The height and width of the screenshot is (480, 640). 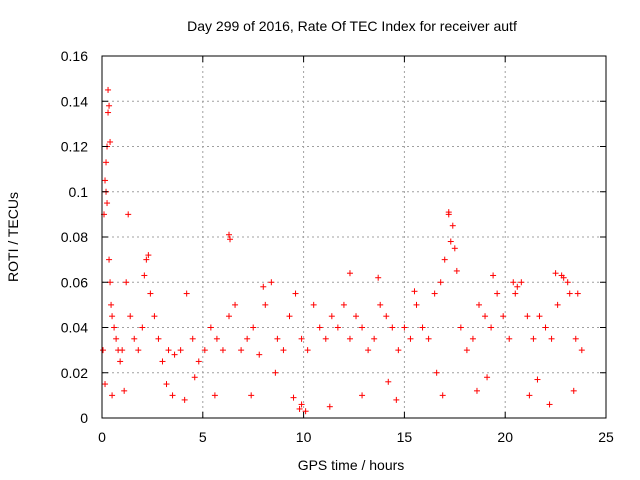 What do you see at coordinates (74, 328) in the screenshot?
I see `y-tick-label: 0.04` at bounding box center [74, 328].